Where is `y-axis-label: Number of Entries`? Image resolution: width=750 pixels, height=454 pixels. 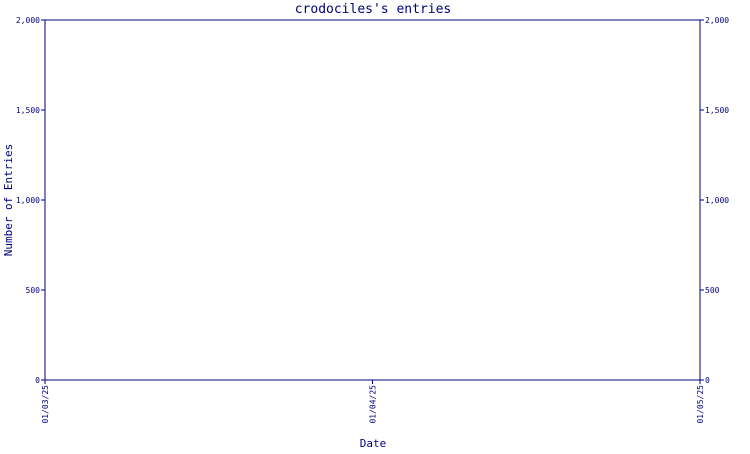
y-axis-label: Number of Entries is located at coordinates (8, 200).